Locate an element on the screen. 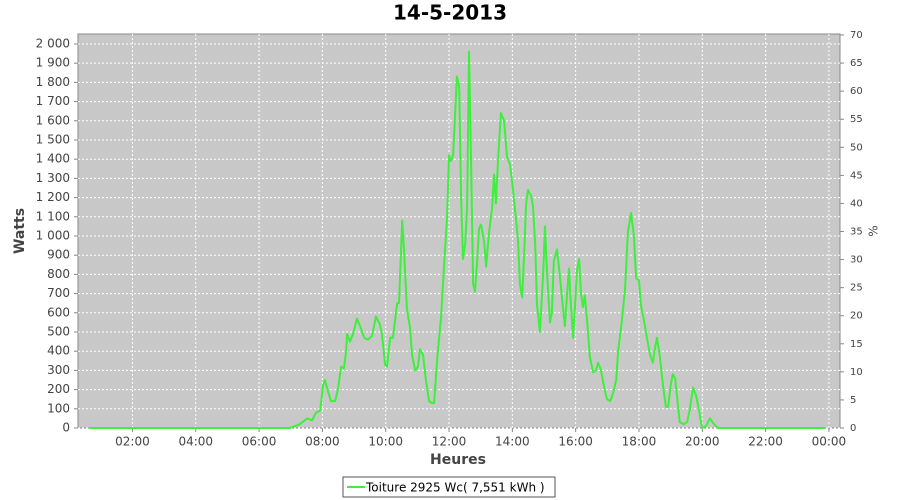 The width and height of the screenshot is (900, 500). y-tick-label: 1 700 is located at coordinates (53, 101).